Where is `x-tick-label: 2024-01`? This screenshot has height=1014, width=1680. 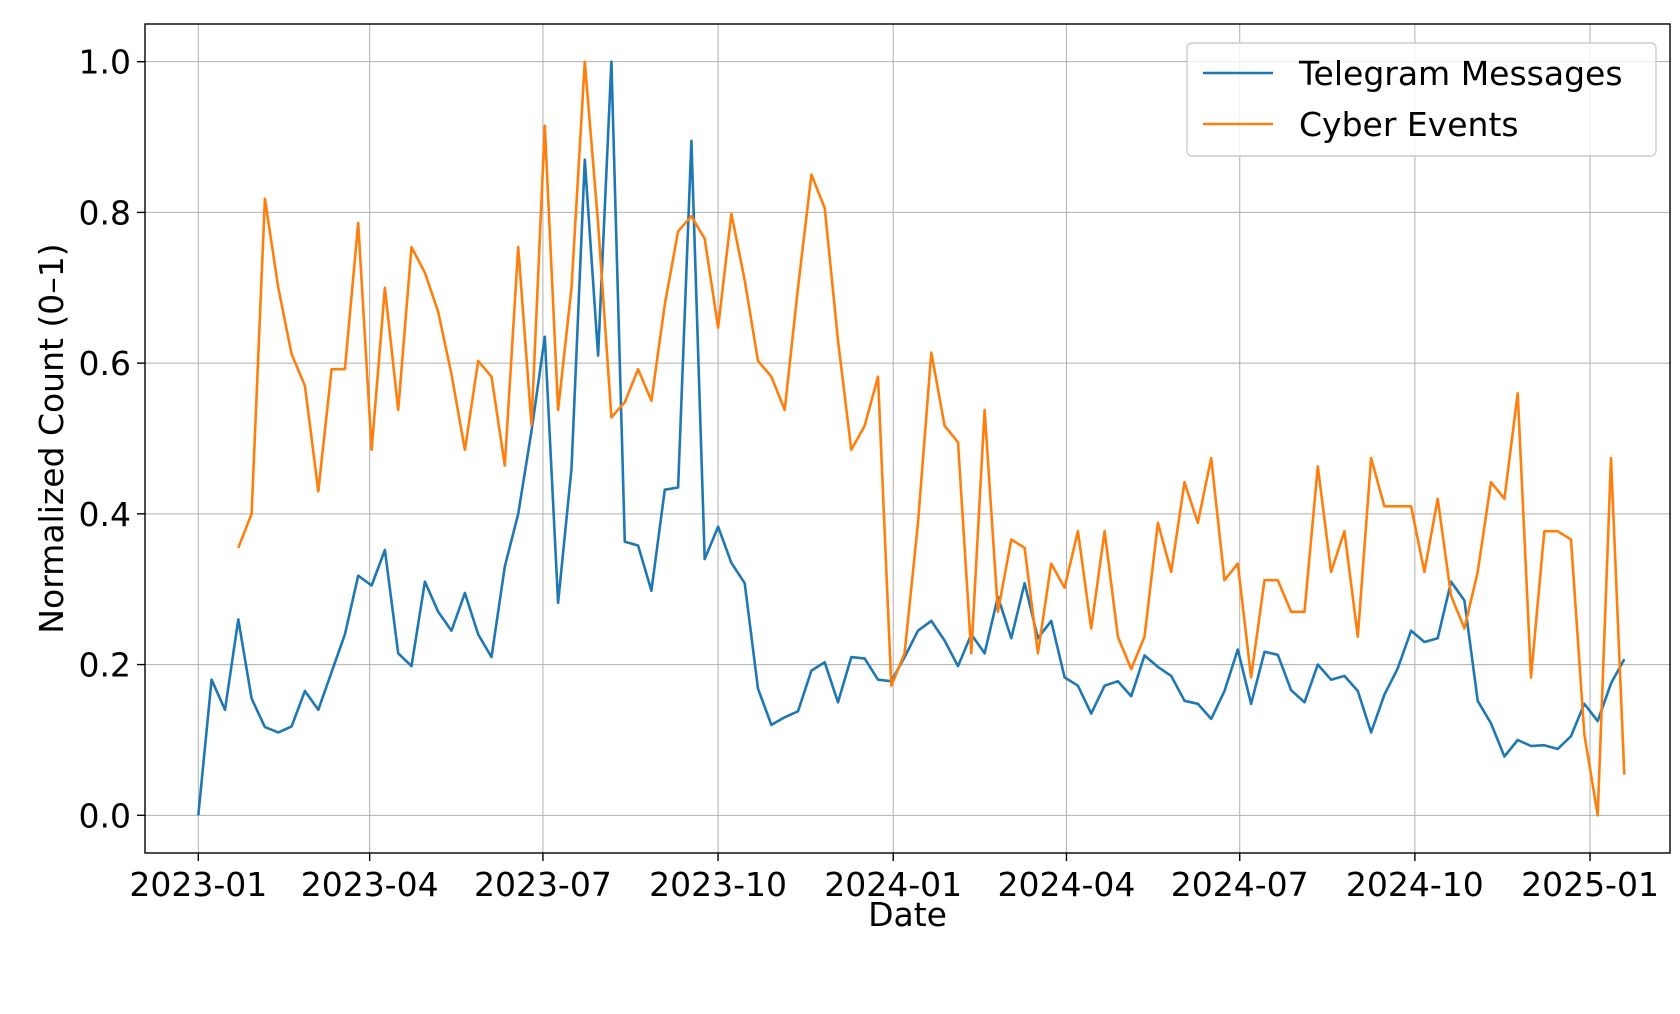 x-tick-label: 2024-01 is located at coordinates (893, 884).